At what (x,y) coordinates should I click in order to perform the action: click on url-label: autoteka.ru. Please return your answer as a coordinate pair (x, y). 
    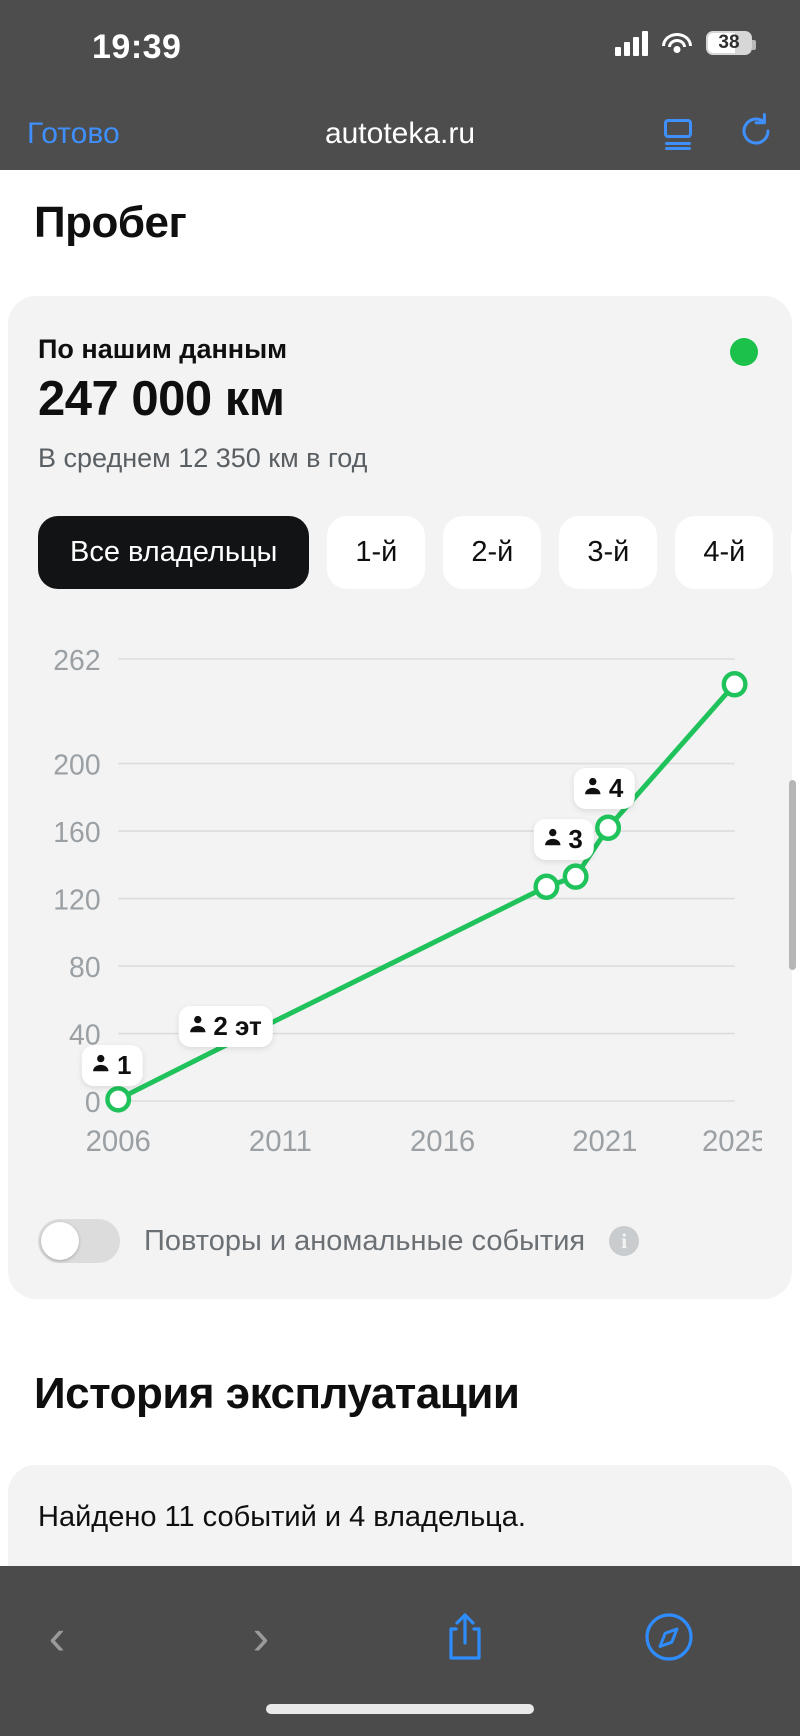
    Looking at the image, I should click on (400, 133).